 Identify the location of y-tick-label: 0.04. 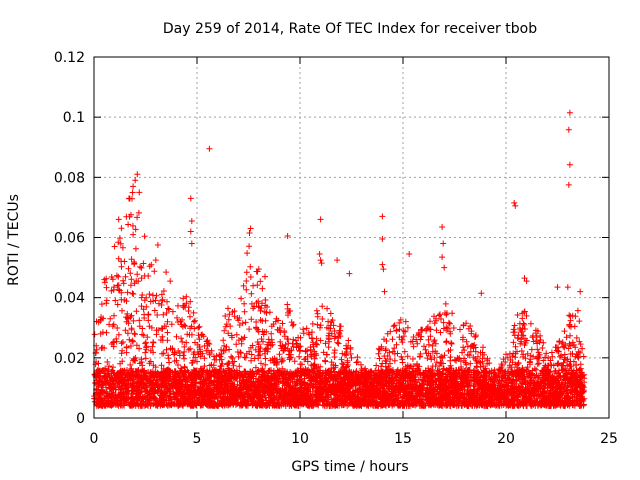
(69, 299).